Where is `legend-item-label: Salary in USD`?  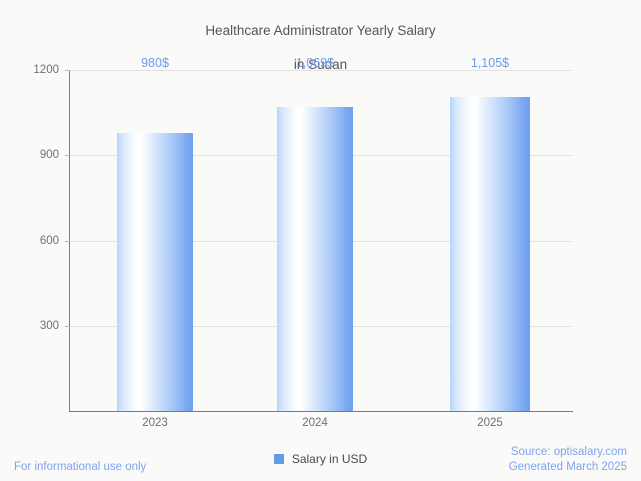
legend-item-label: Salary in USD is located at coordinates (329, 459).